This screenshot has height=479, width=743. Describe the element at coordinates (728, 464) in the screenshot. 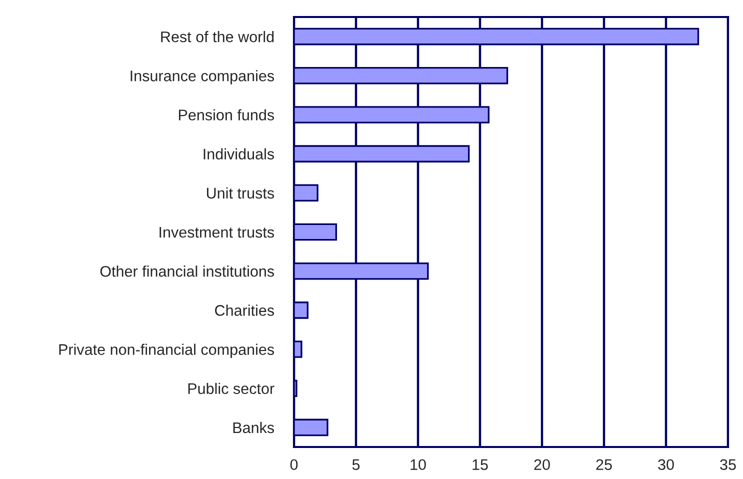

I see `x-tick-label: 35` at that location.